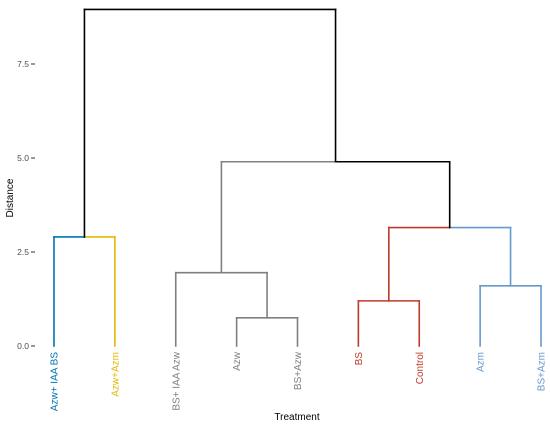 The width and height of the screenshot is (550, 428). I want to click on leaf-label: Azw+ IAA BS, so click(55, 382).